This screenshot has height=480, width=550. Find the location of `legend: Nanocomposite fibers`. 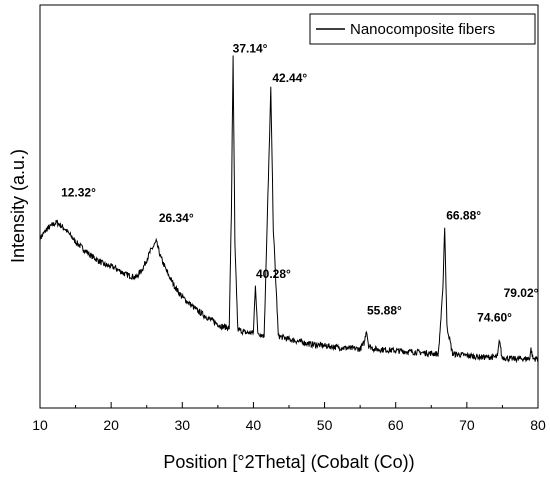

legend: Nanocomposite fibers is located at coordinates (422, 29).